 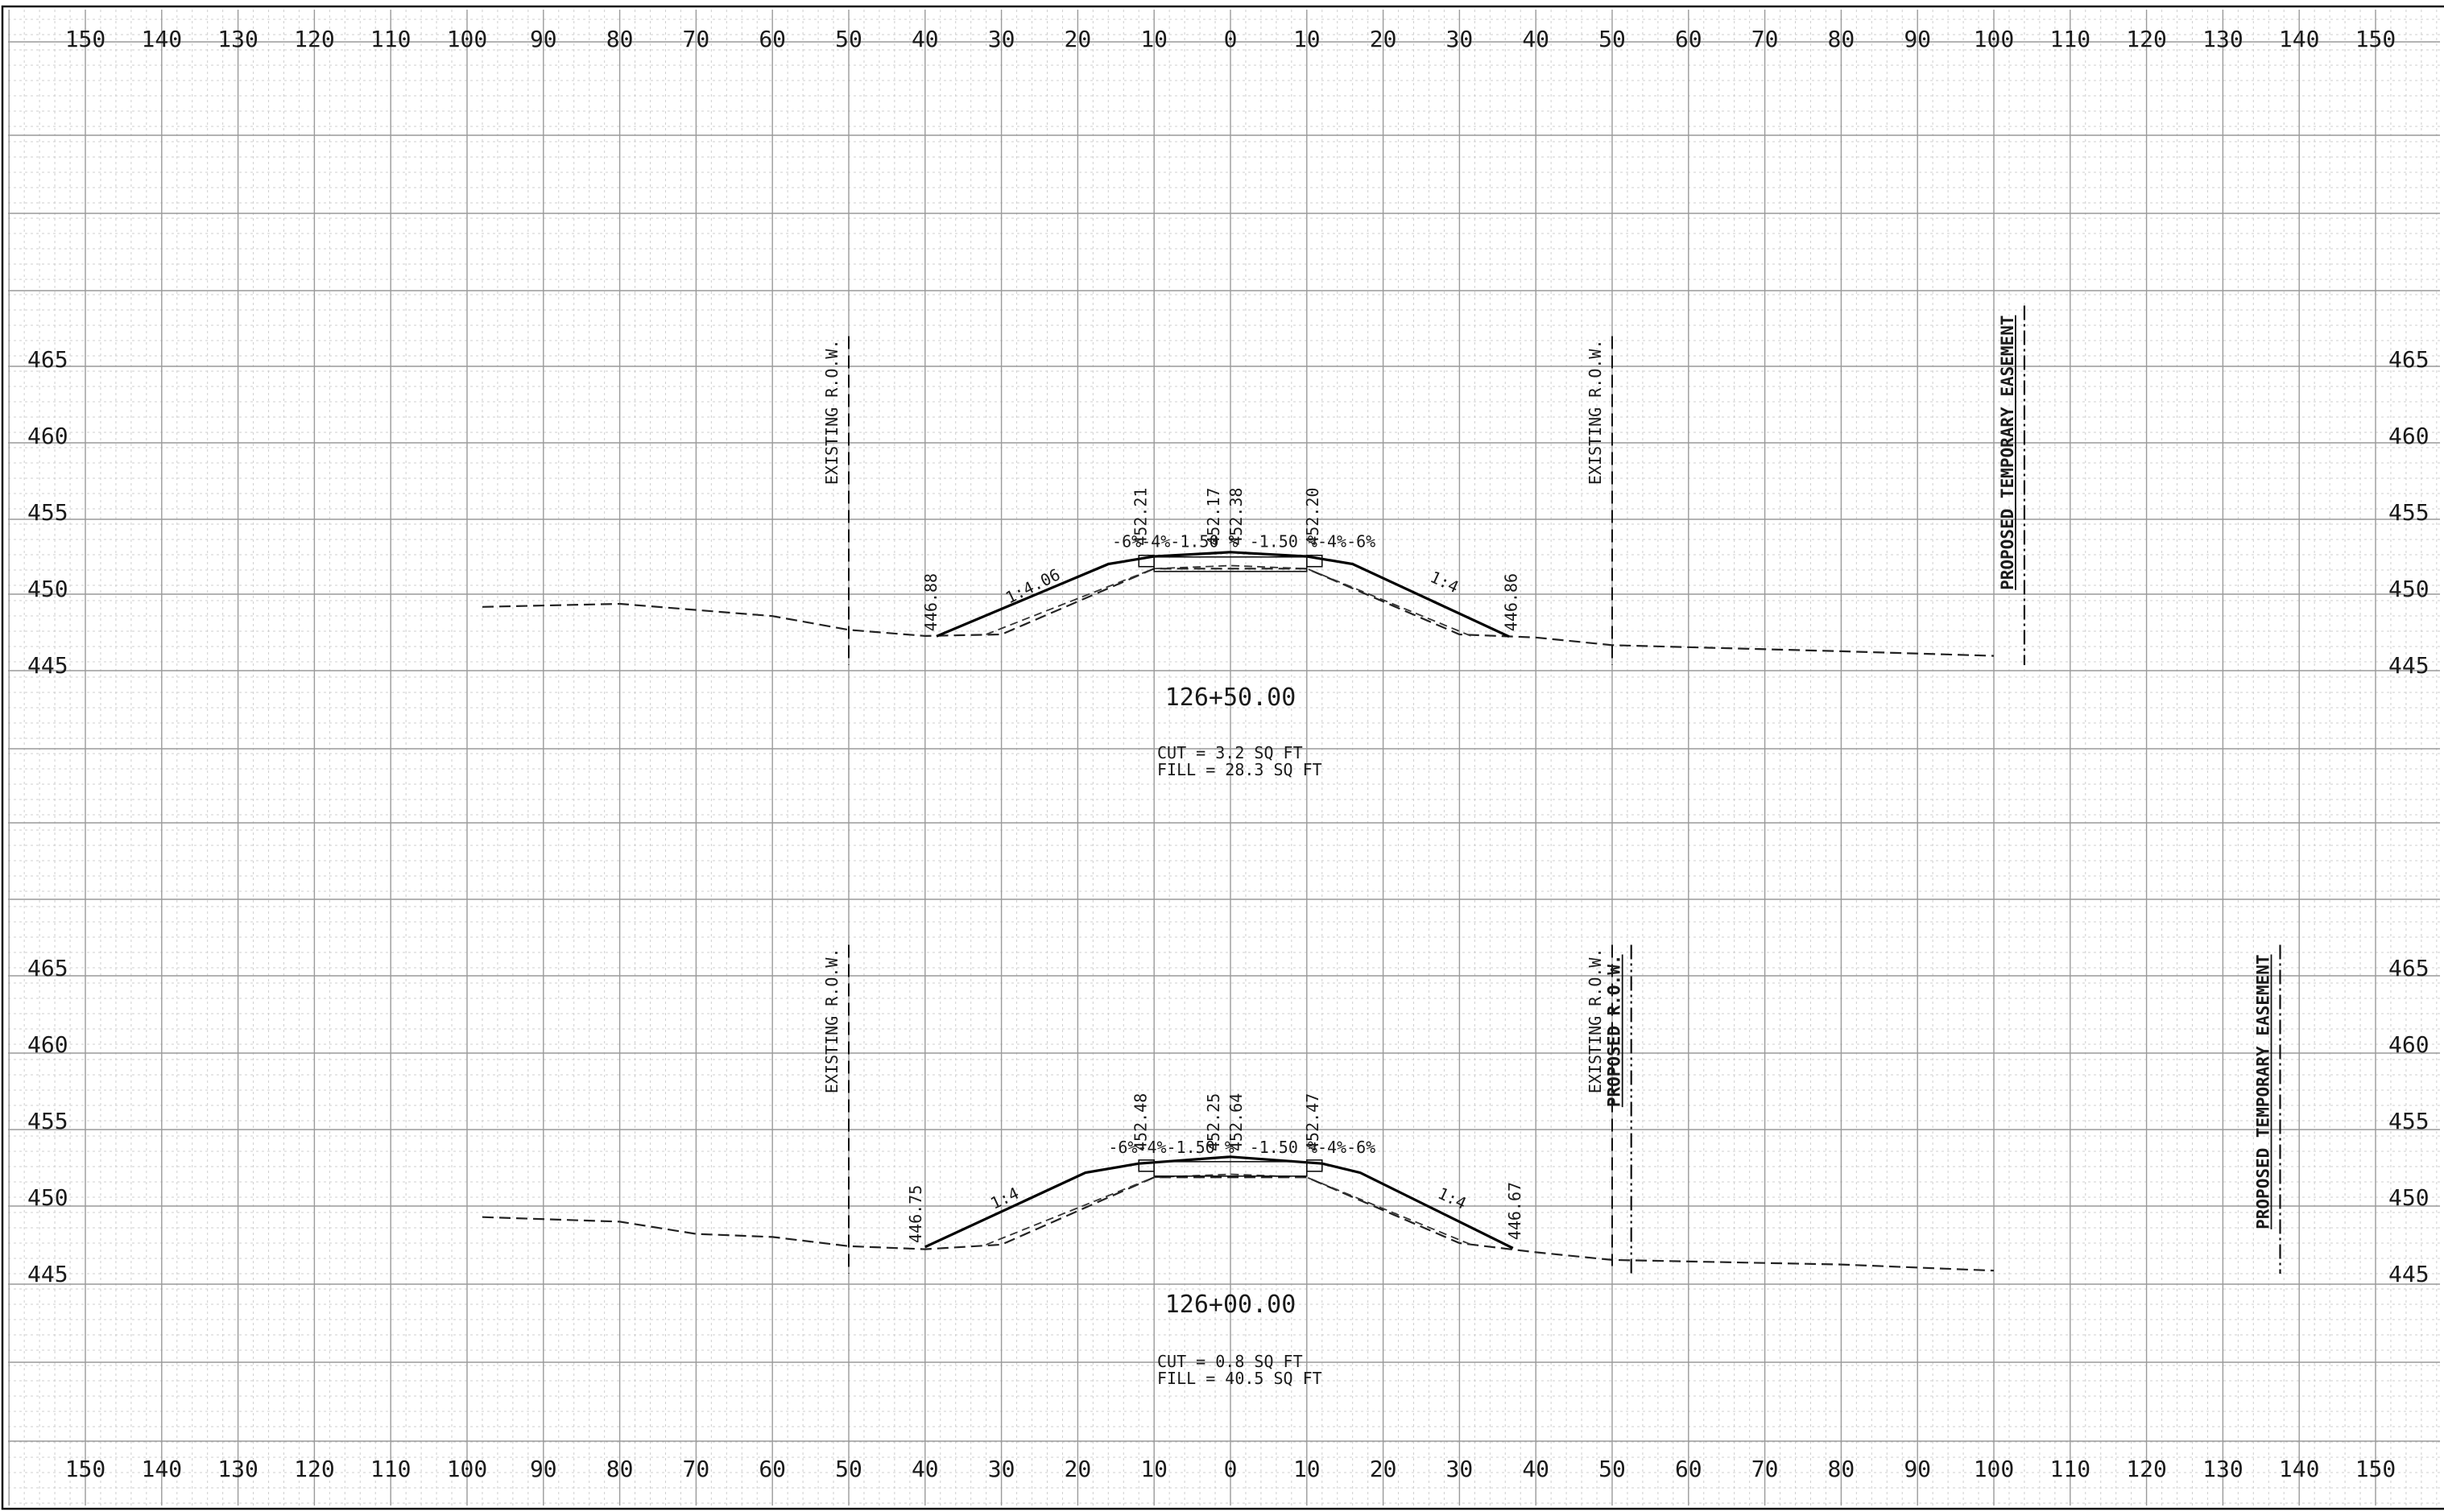 I want to click on annotation-text: 446.88, so click(x=931, y=602).